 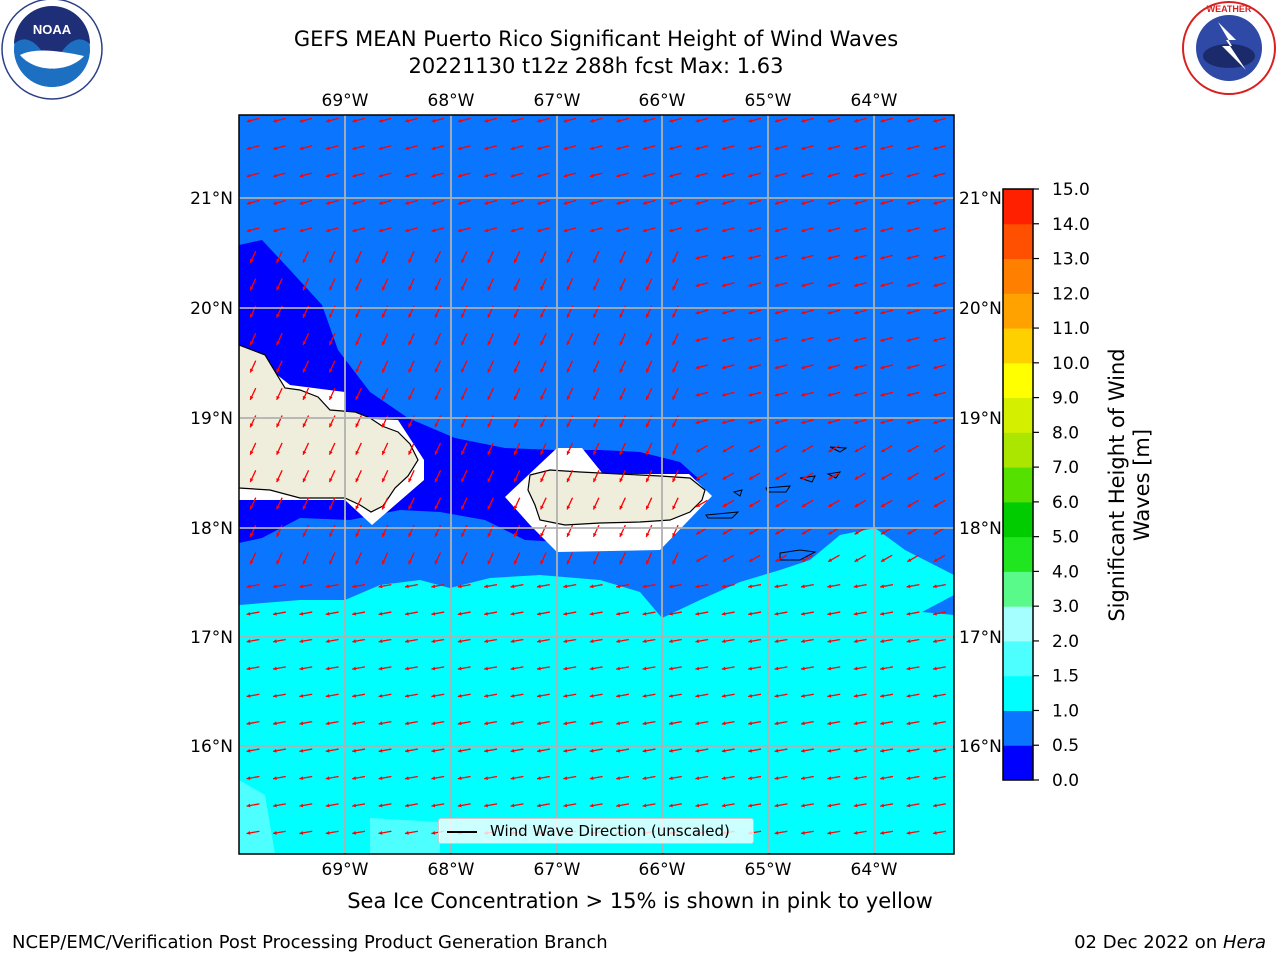 What do you see at coordinates (1065, 538) in the screenshot?
I see `colorbar-tick-label: 5.0` at bounding box center [1065, 538].